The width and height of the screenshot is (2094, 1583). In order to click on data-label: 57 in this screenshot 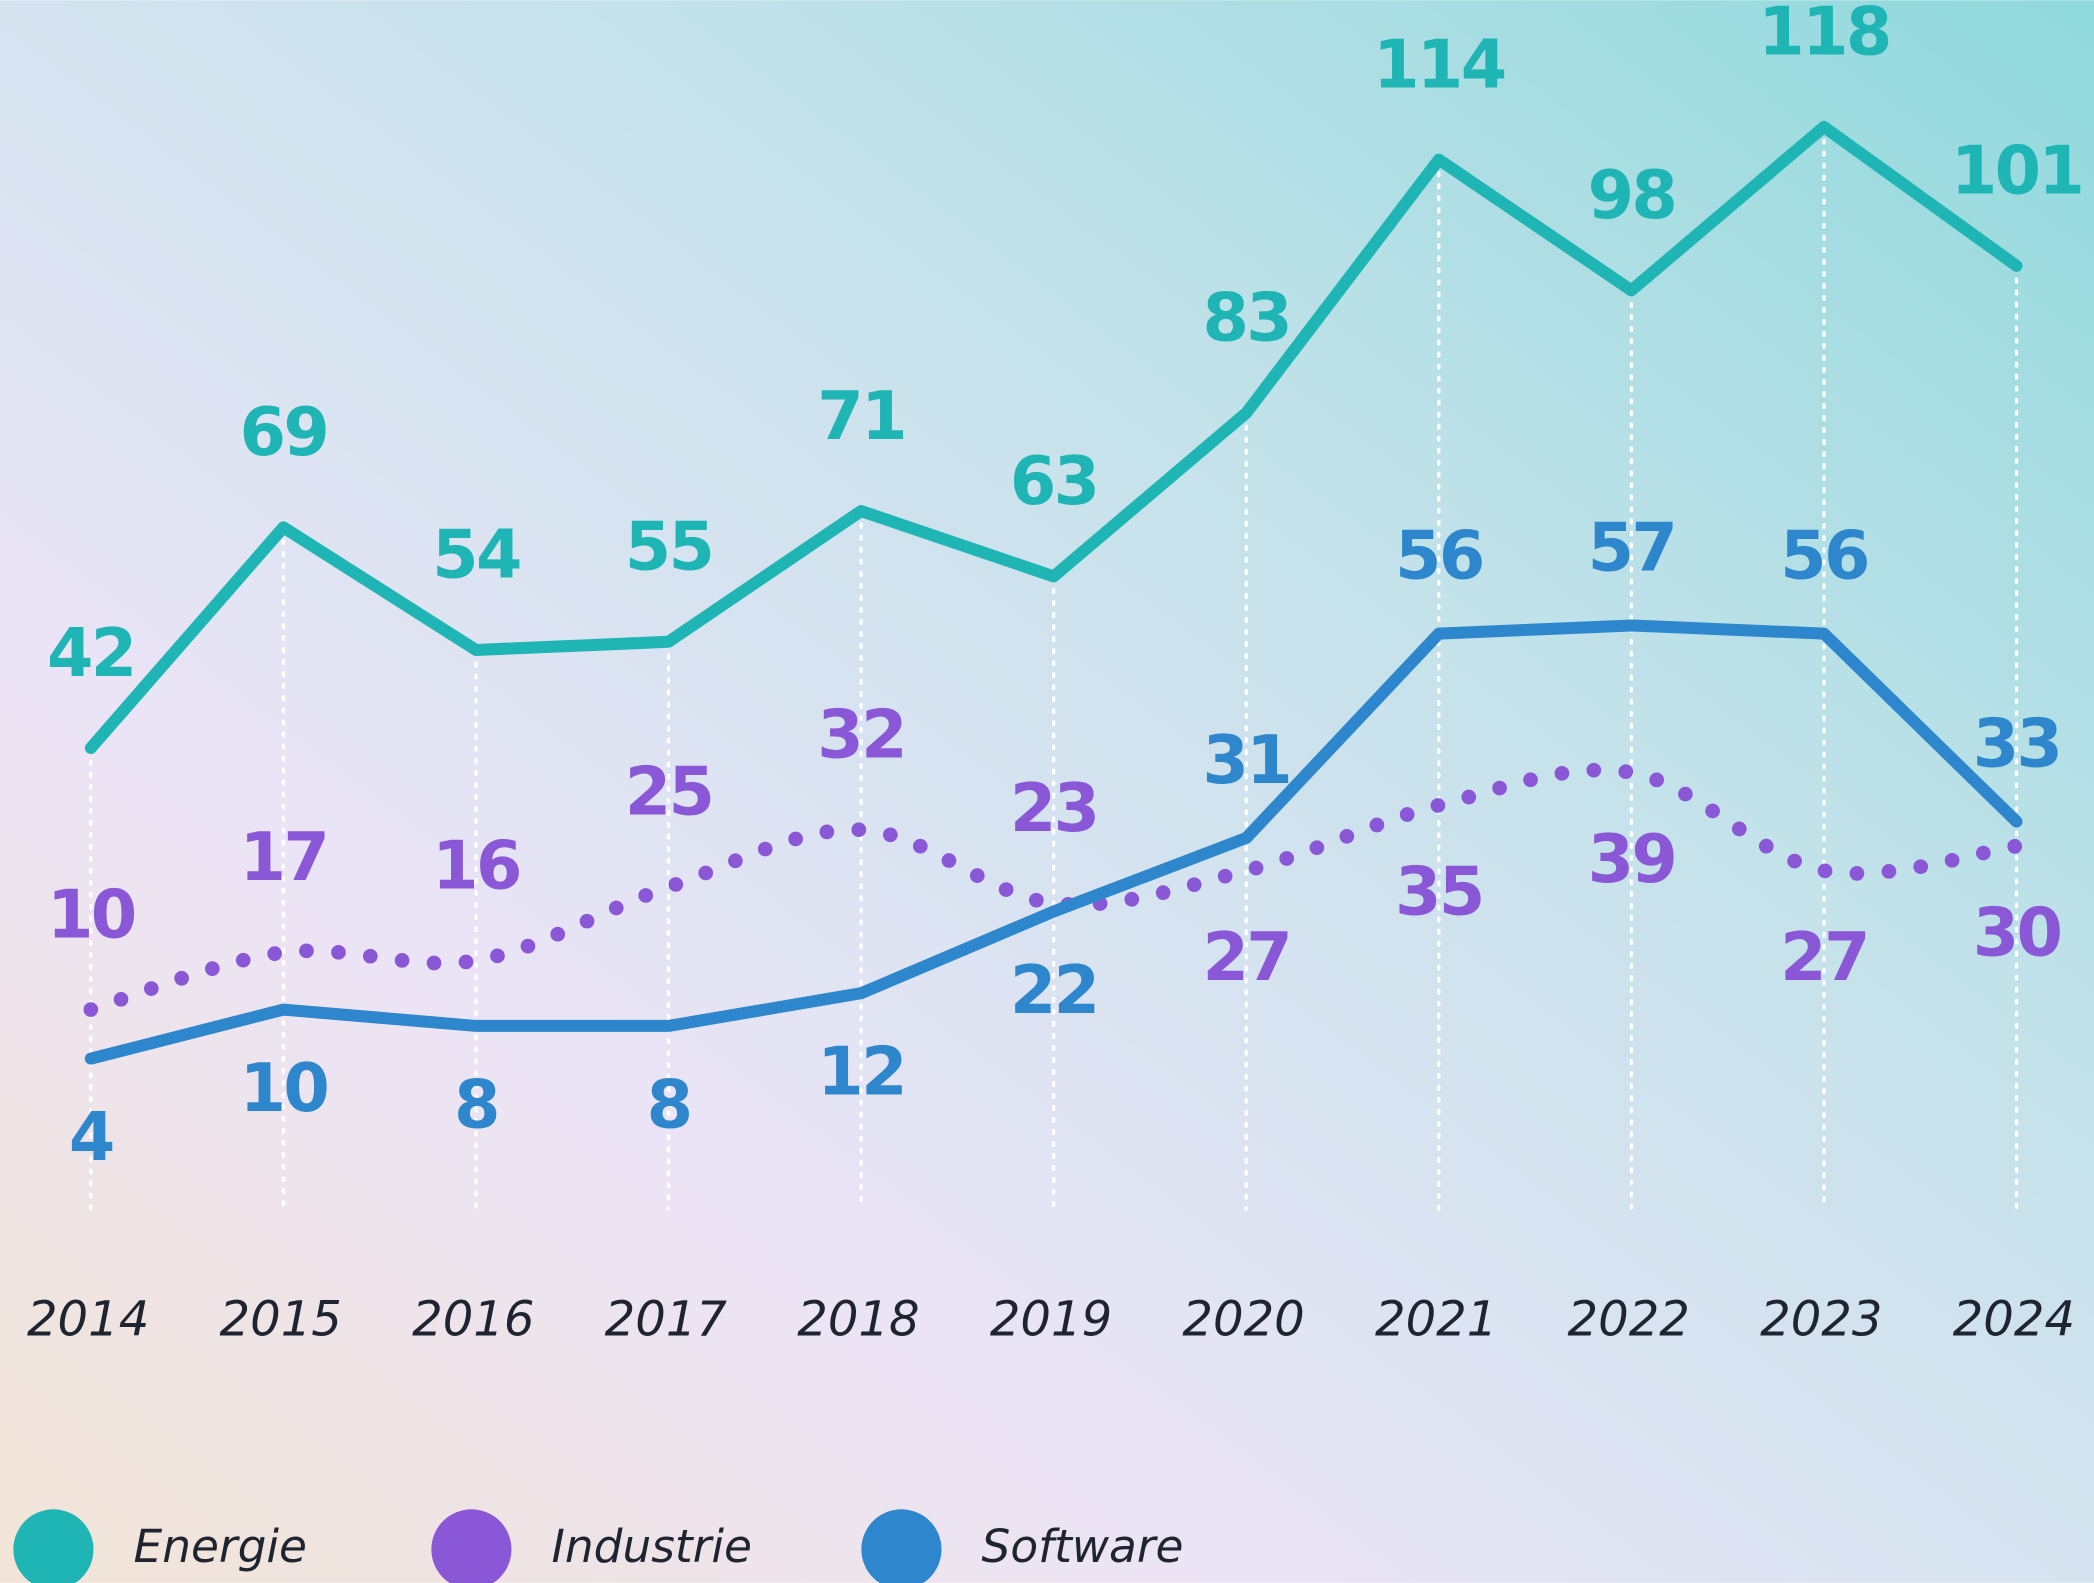, I will do `click(1632, 548)`.